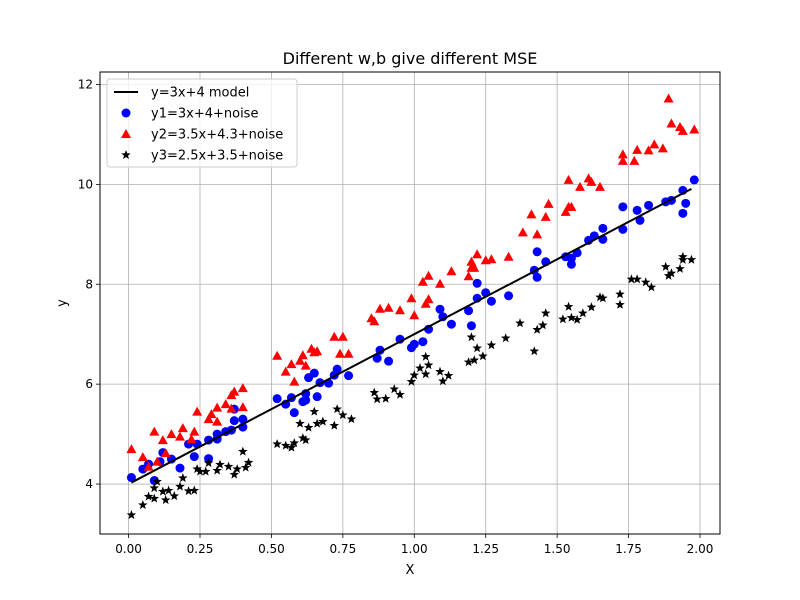 The image size is (800, 600). What do you see at coordinates (200, 549) in the screenshot?
I see `x-tick-label: 0.25` at bounding box center [200, 549].